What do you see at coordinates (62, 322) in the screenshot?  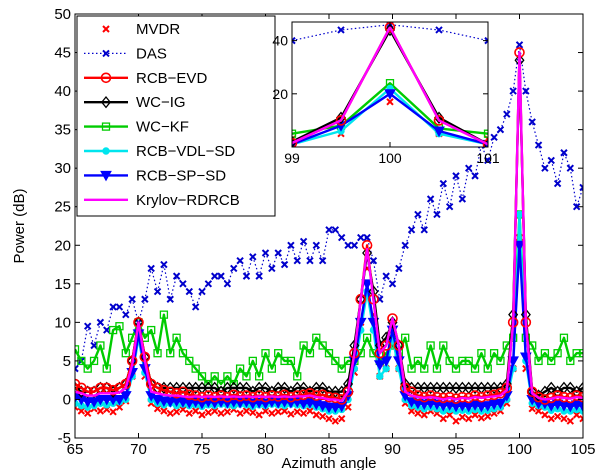 I see `main-y-tick-label: 10` at bounding box center [62, 322].